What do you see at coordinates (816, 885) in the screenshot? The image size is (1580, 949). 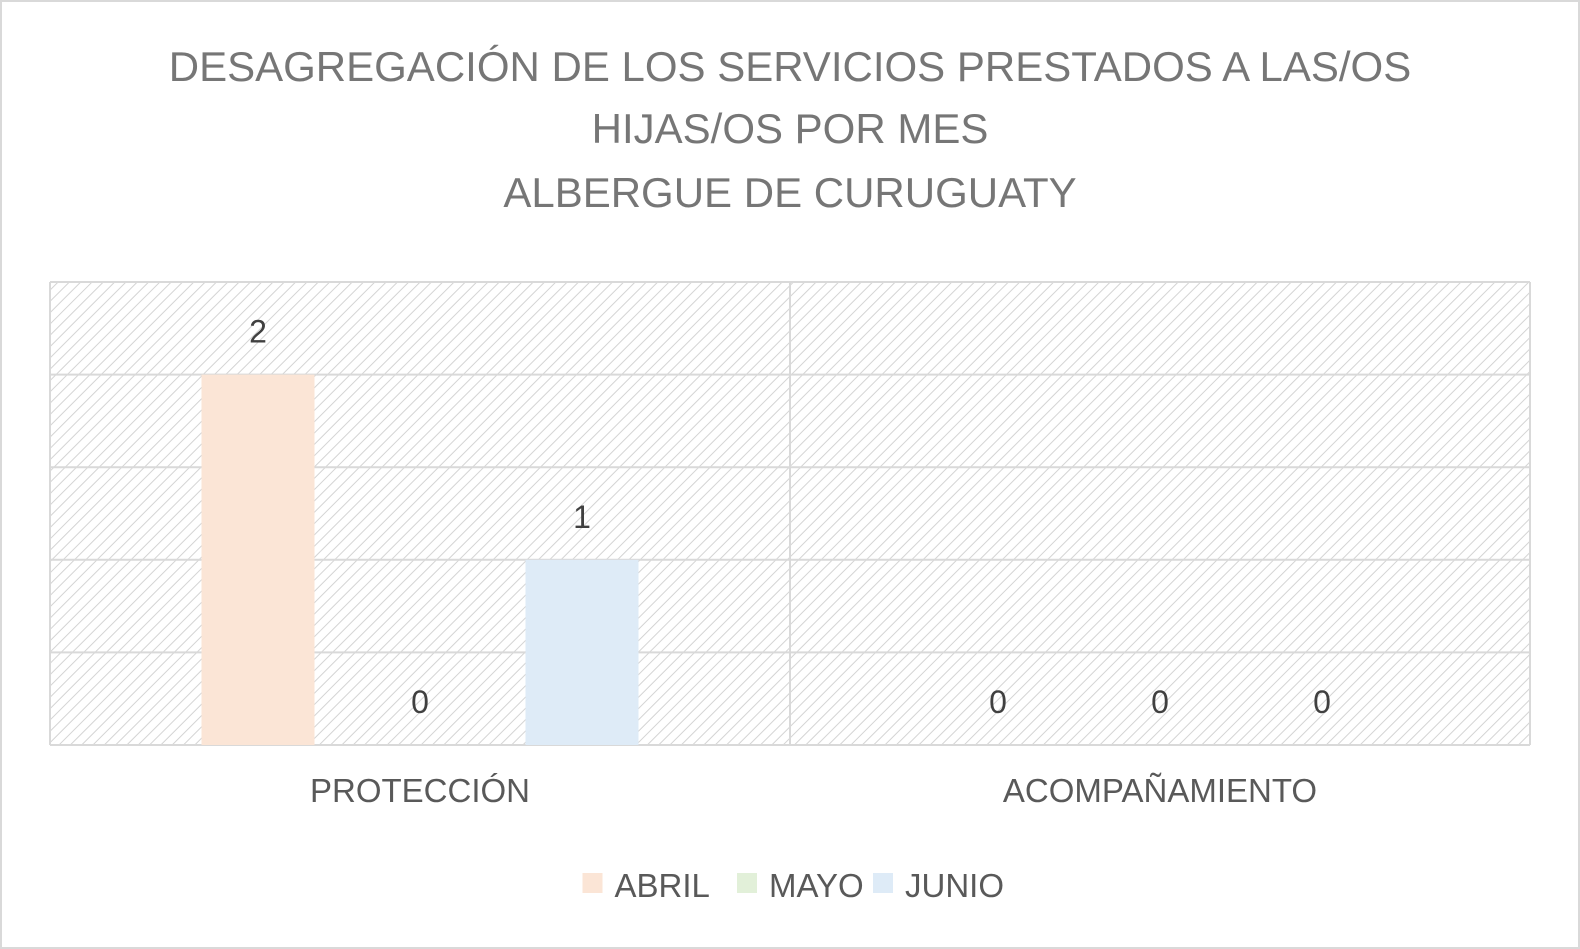 I see `legend-label-mayo: MAYO` at bounding box center [816, 885].